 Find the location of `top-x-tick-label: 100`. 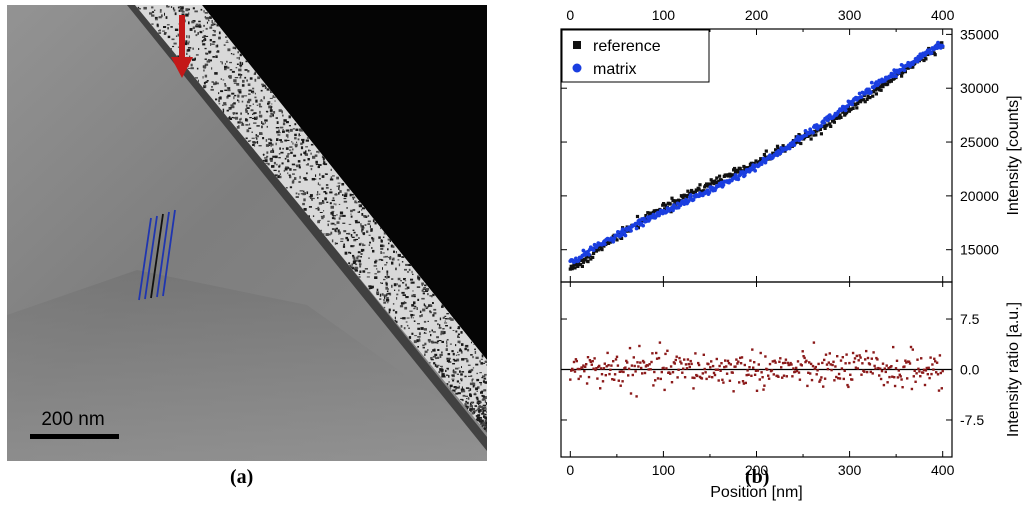

top-x-tick-label: 100 is located at coordinates (664, 15).